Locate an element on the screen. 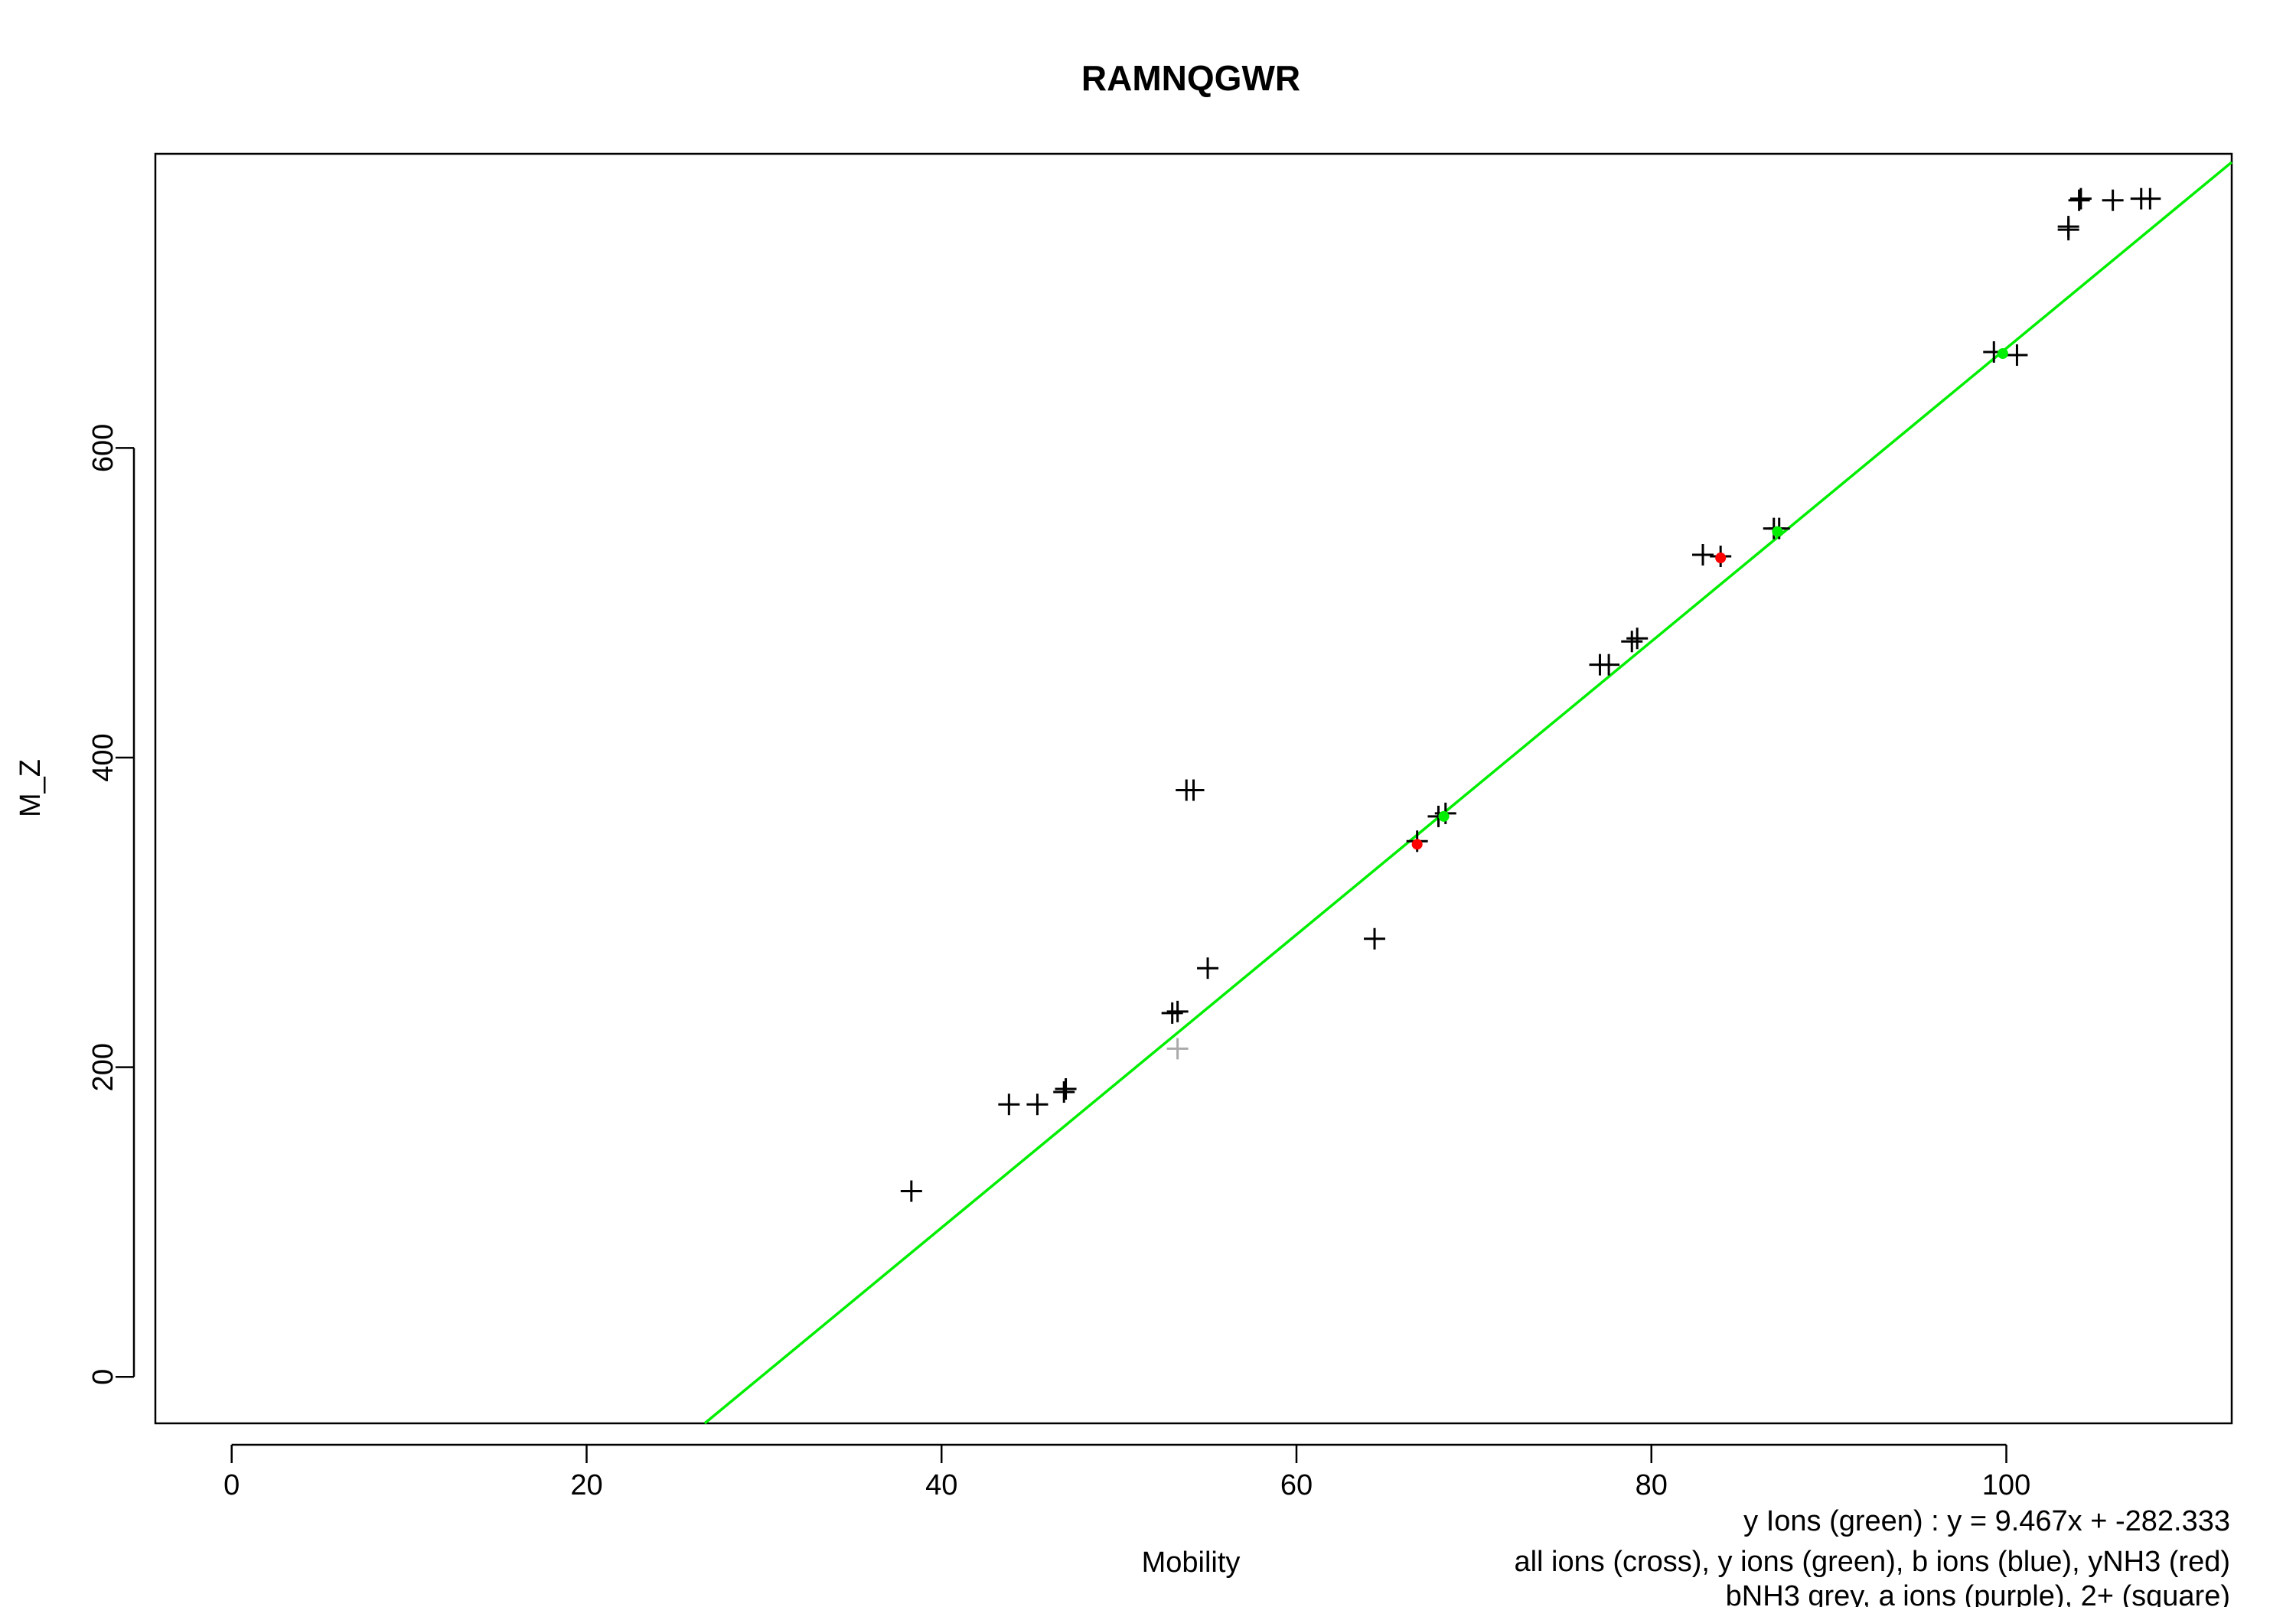  fit-equation-note: y Ions (green) : y = 9.467x + -282.333 is located at coordinates (1986, 1521).